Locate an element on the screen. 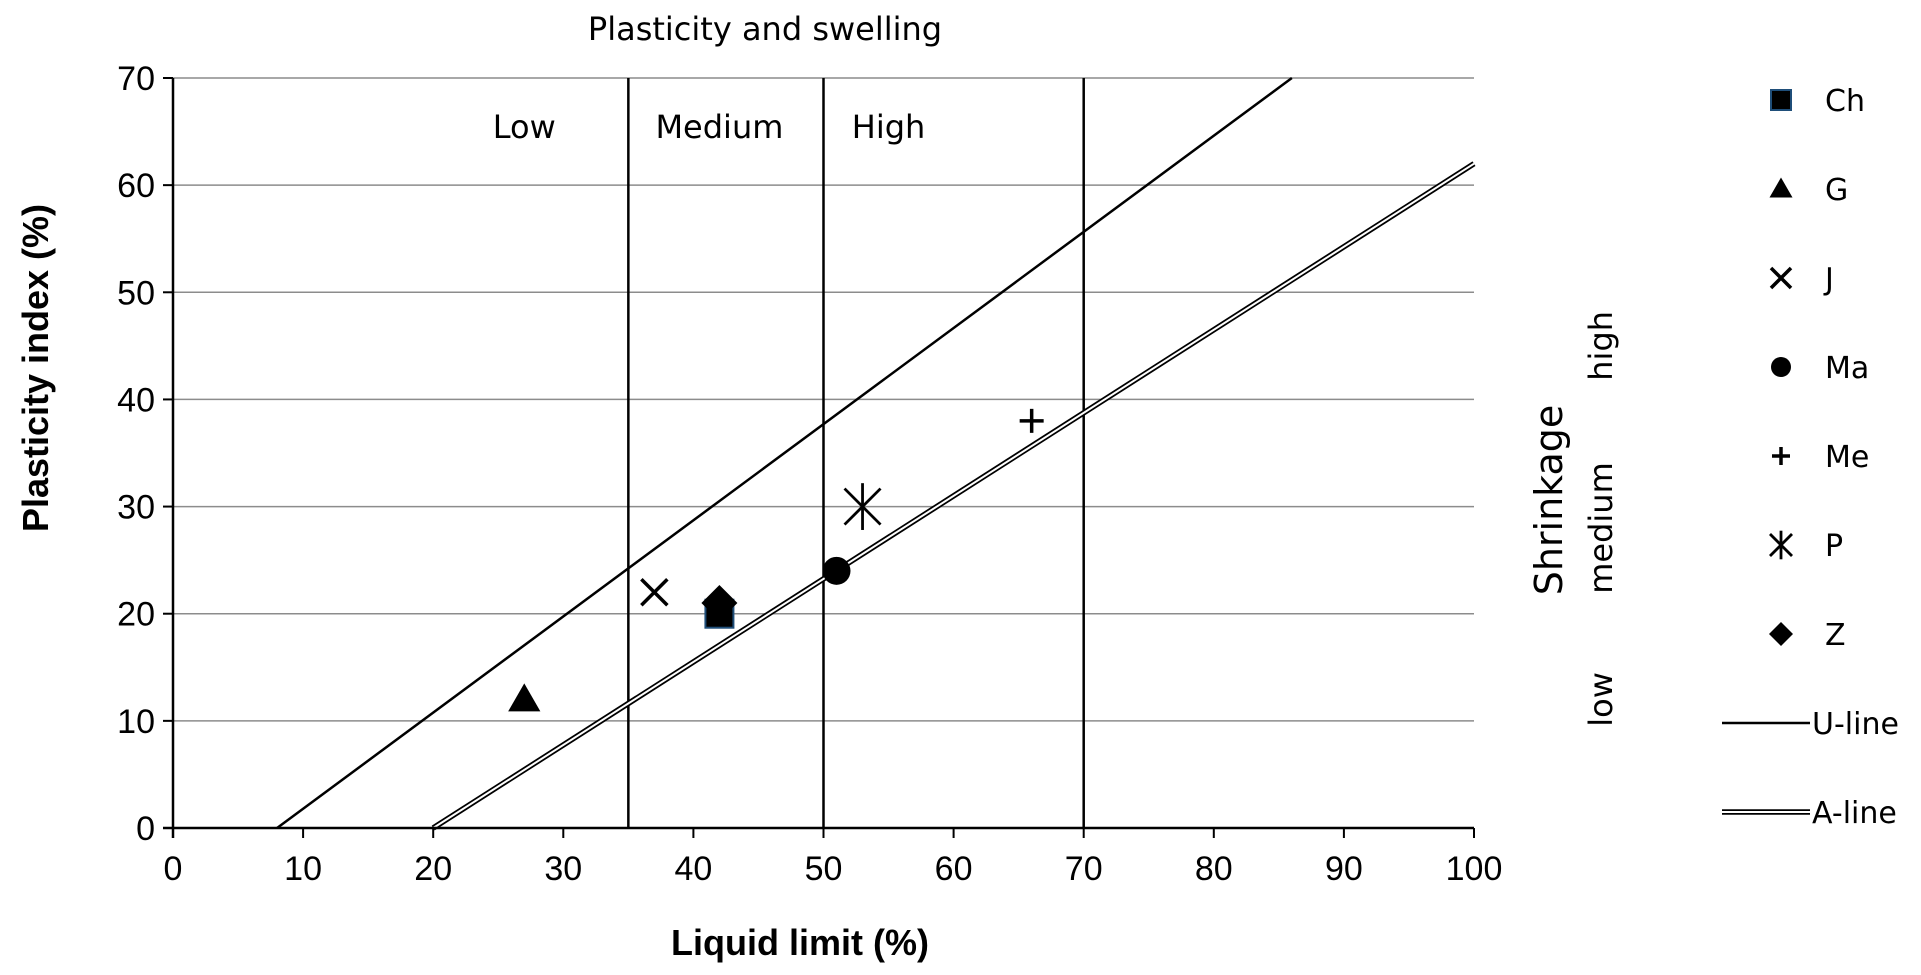 Image resolution: width=1921 pixels, height=975 pixels. point-j-stroke-b is located at coordinates (654, 592).